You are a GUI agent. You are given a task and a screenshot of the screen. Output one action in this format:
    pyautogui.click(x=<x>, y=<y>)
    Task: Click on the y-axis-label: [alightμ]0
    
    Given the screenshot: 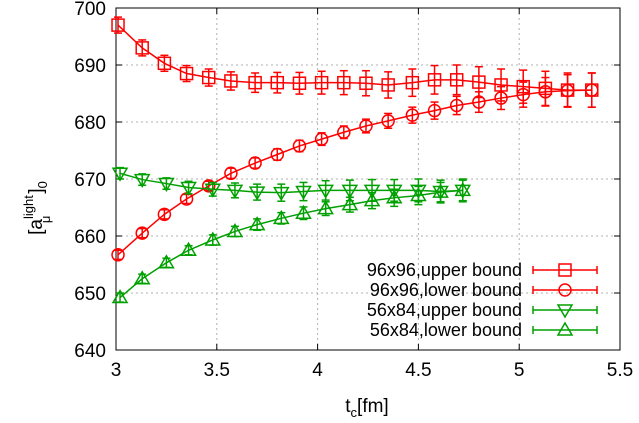 What is the action you would take?
    pyautogui.click(x=37, y=208)
    